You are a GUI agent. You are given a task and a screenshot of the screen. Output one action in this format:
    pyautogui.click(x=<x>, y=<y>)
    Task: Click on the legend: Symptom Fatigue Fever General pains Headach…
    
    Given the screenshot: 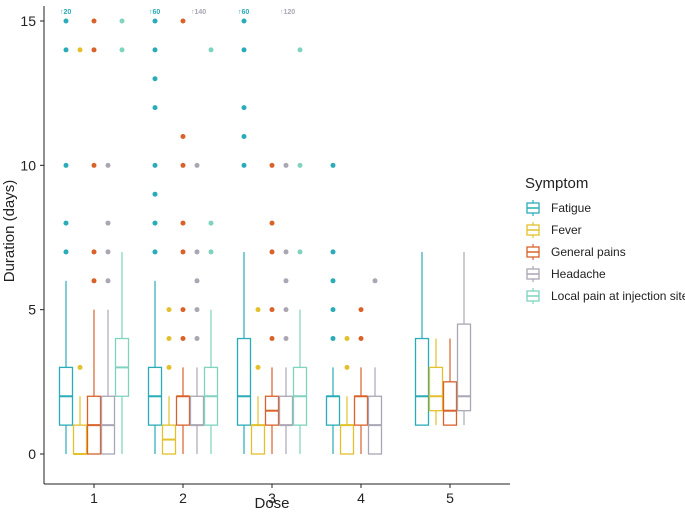 What is the action you would take?
    pyautogui.click(x=605, y=239)
    